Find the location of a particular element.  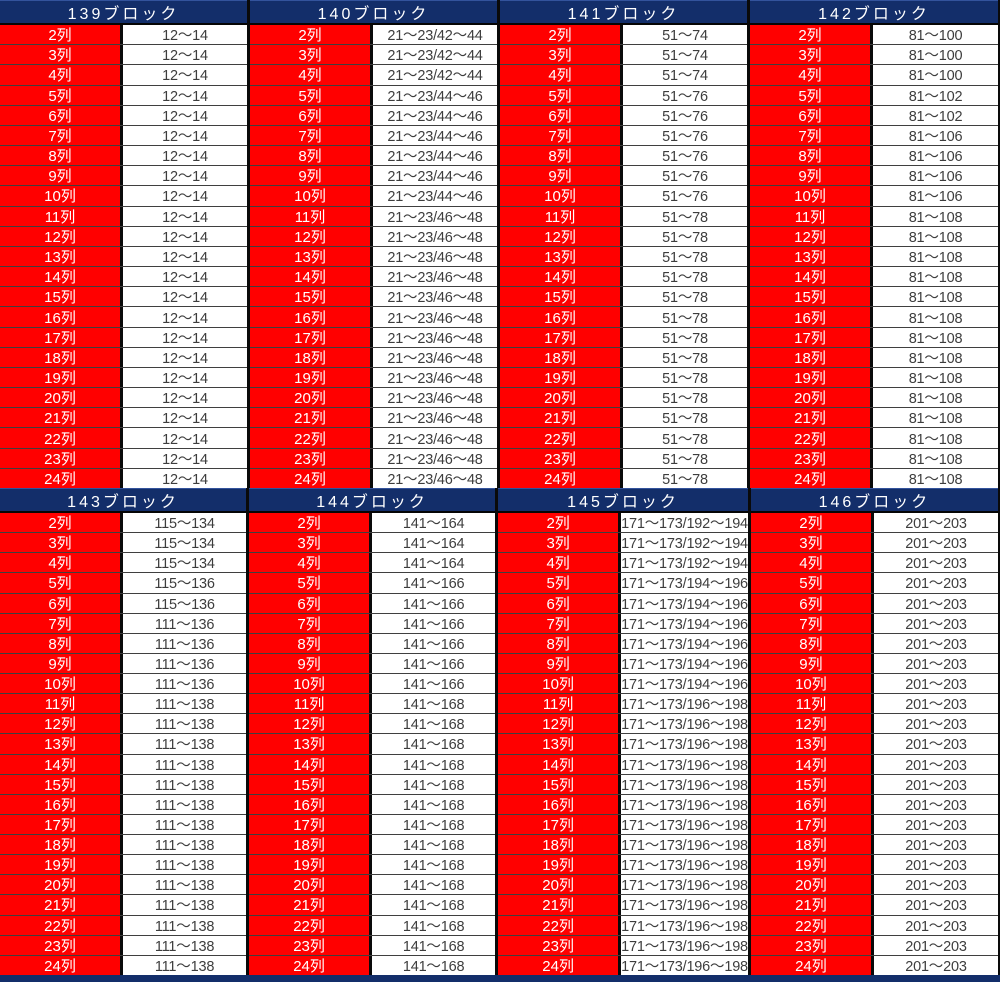

table-row: 21列 171～173/196～198 is located at coordinates (623, 904).